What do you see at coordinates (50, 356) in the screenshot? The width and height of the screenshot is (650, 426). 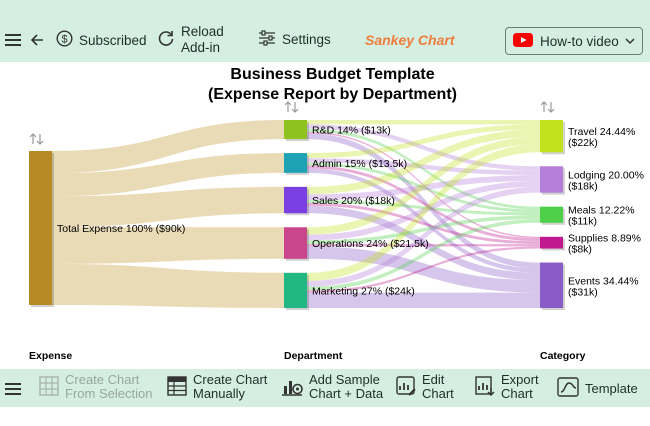 I see `level-label-expense: Expense` at bounding box center [50, 356].